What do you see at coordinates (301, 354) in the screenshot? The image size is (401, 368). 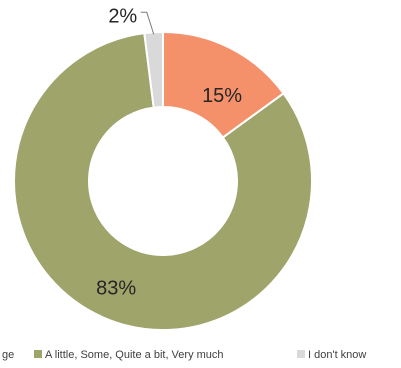 I see `legend-swatch-i-don-t-know` at bounding box center [301, 354].